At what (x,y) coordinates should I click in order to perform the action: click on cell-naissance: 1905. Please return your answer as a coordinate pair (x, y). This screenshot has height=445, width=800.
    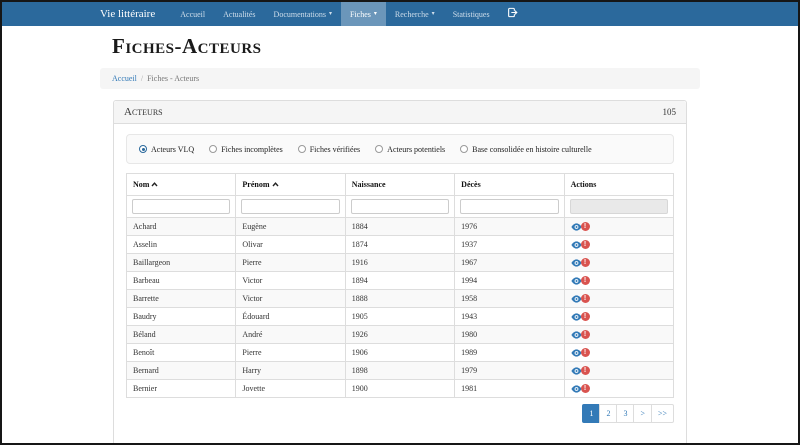
    Looking at the image, I should click on (400, 317).